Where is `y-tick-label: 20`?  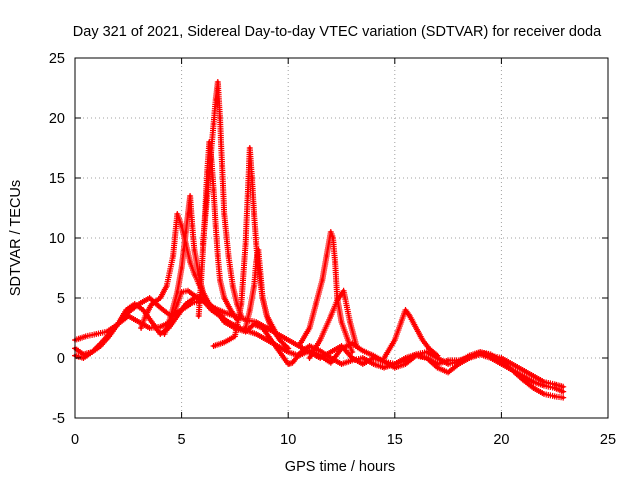 y-tick-label: 20 is located at coordinates (57, 119).